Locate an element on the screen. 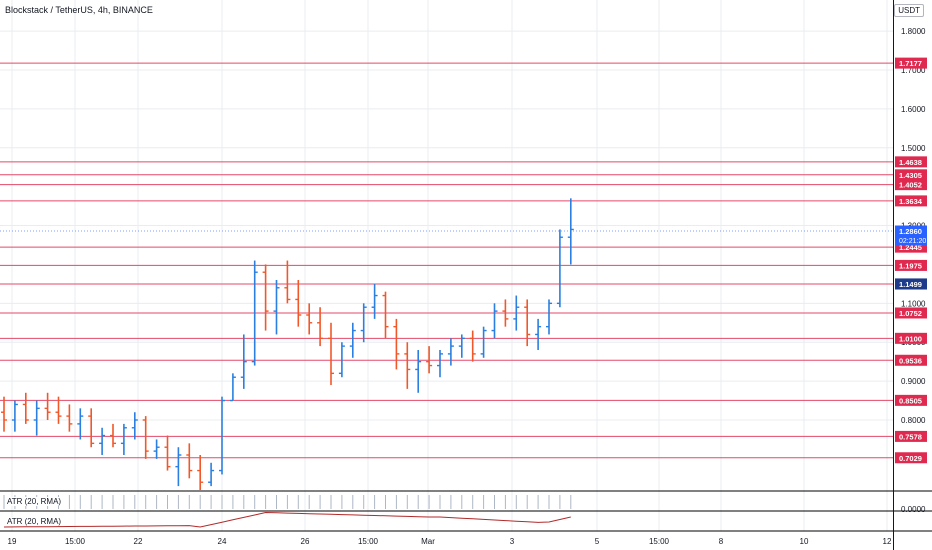  x-tick-label: 24 is located at coordinates (222, 541).